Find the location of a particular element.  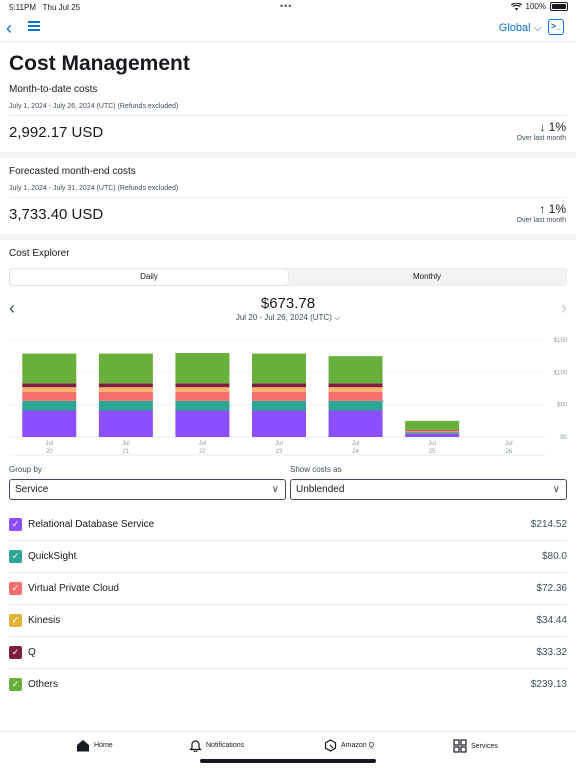

month-to-date-change-label: Over last month is located at coordinates (541, 138).